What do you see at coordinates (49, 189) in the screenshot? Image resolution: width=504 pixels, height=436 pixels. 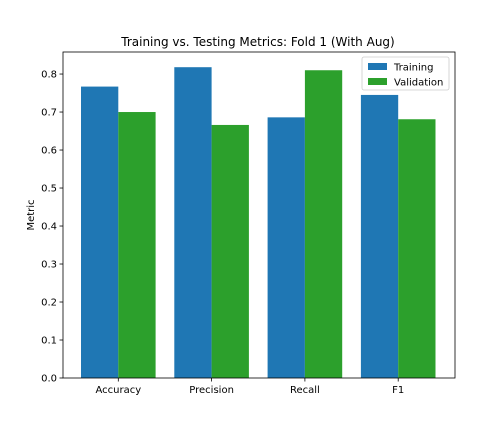 I see `y-tick-label: 0.5` at bounding box center [49, 189].